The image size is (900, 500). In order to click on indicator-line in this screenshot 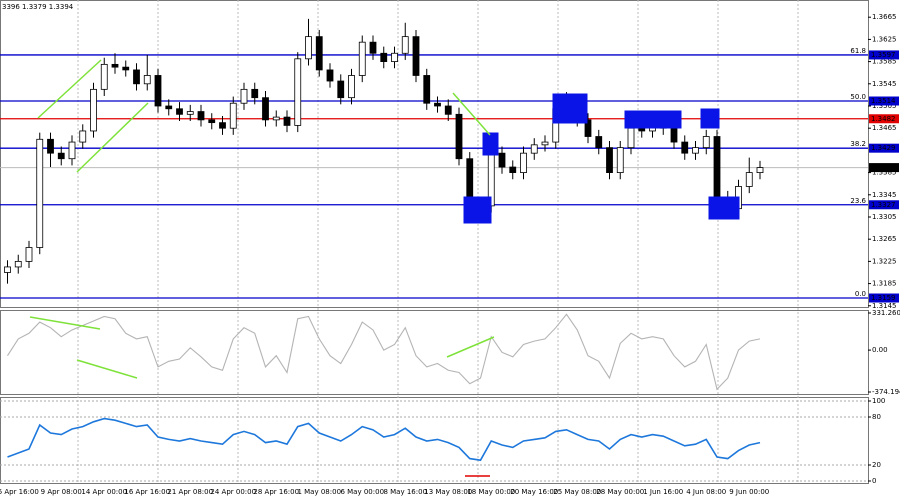, I will do `click(384, 439)`.